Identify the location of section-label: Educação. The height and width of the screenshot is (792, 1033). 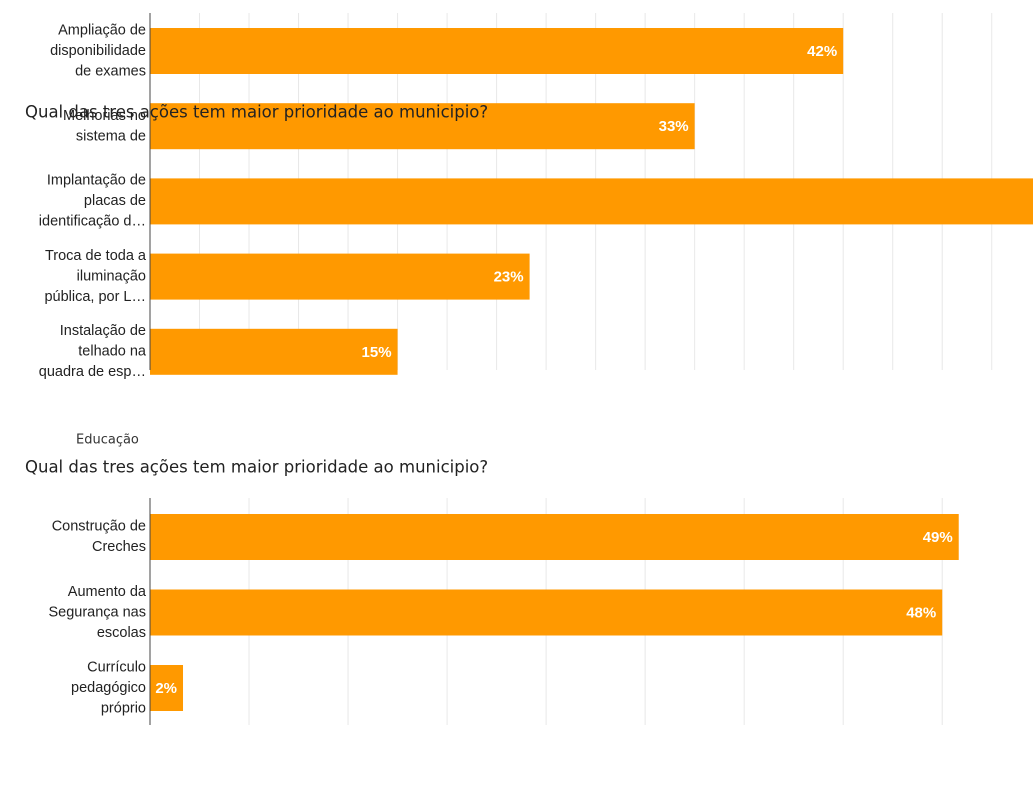
(107, 440).